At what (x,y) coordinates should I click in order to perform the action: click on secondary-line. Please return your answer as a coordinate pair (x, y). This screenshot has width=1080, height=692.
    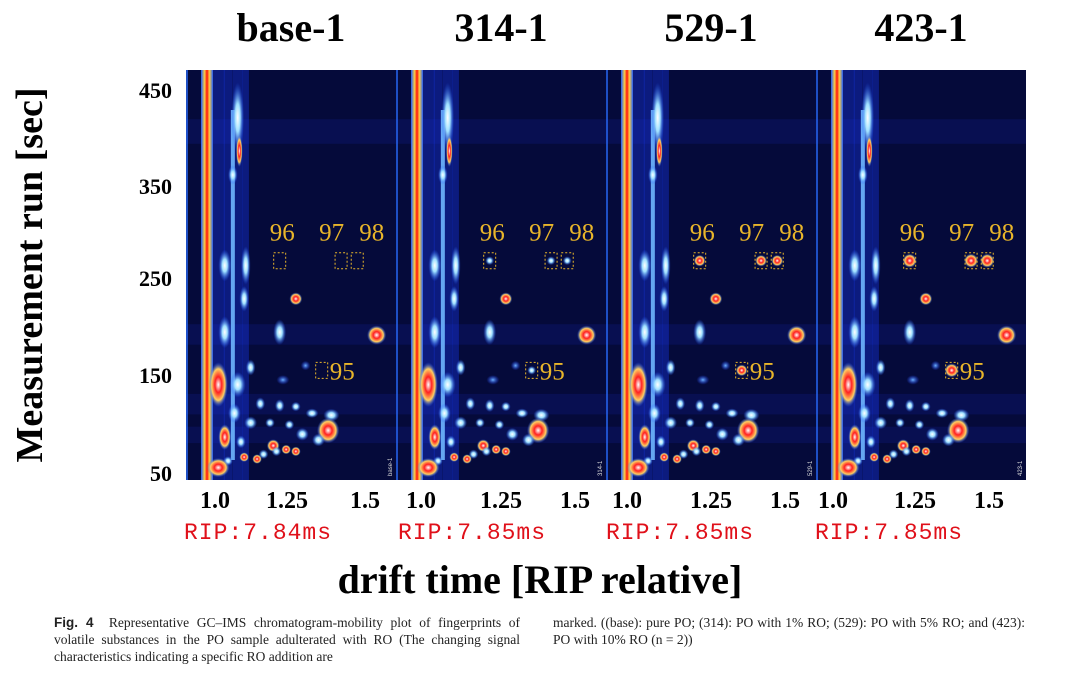
    Looking at the image, I should click on (862, 285).